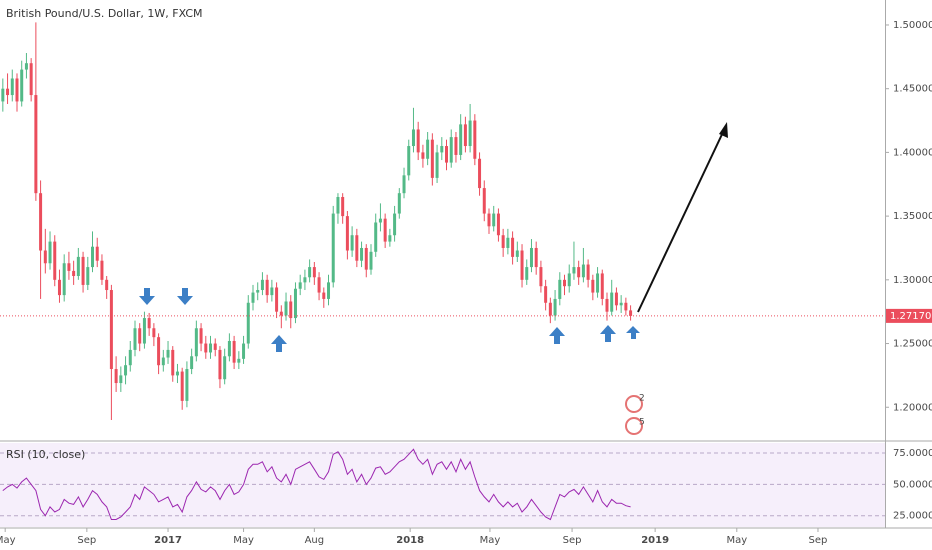 The height and width of the screenshot is (550, 932). I want to click on rsi-background, so click(442, 485).